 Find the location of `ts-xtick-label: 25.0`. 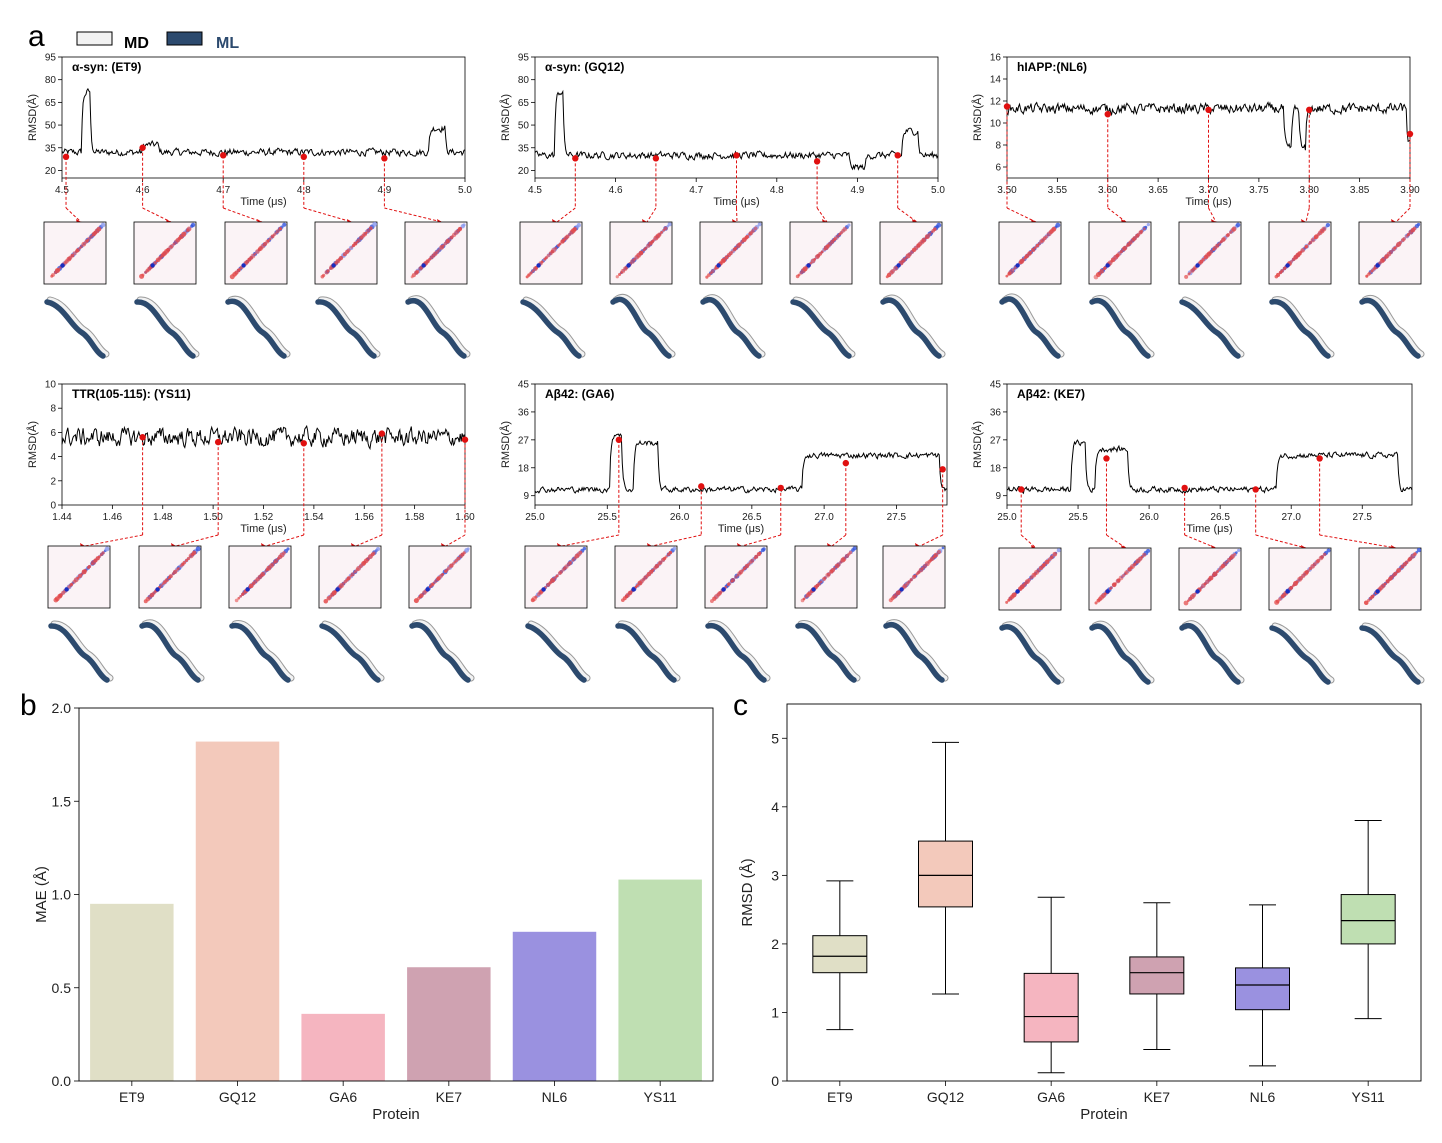

ts-xtick-label: 25.0 is located at coordinates (535, 517).